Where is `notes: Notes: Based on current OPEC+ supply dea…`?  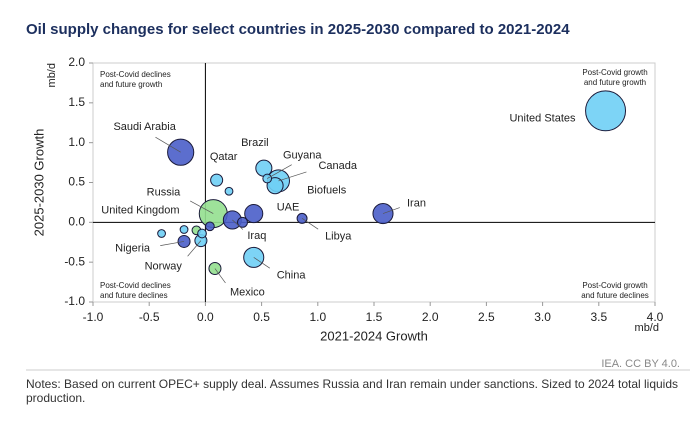
notes: Notes: Based on current OPEC+ supply dea… is located at coordinates (352, 391).